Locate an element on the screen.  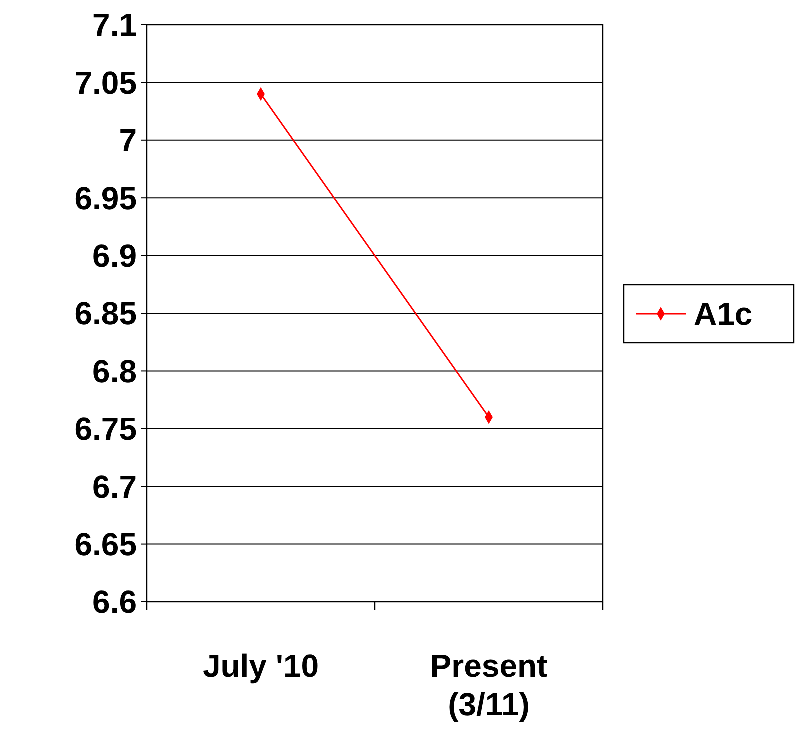
legend-label: A1c is located at coordinates (723, 314).